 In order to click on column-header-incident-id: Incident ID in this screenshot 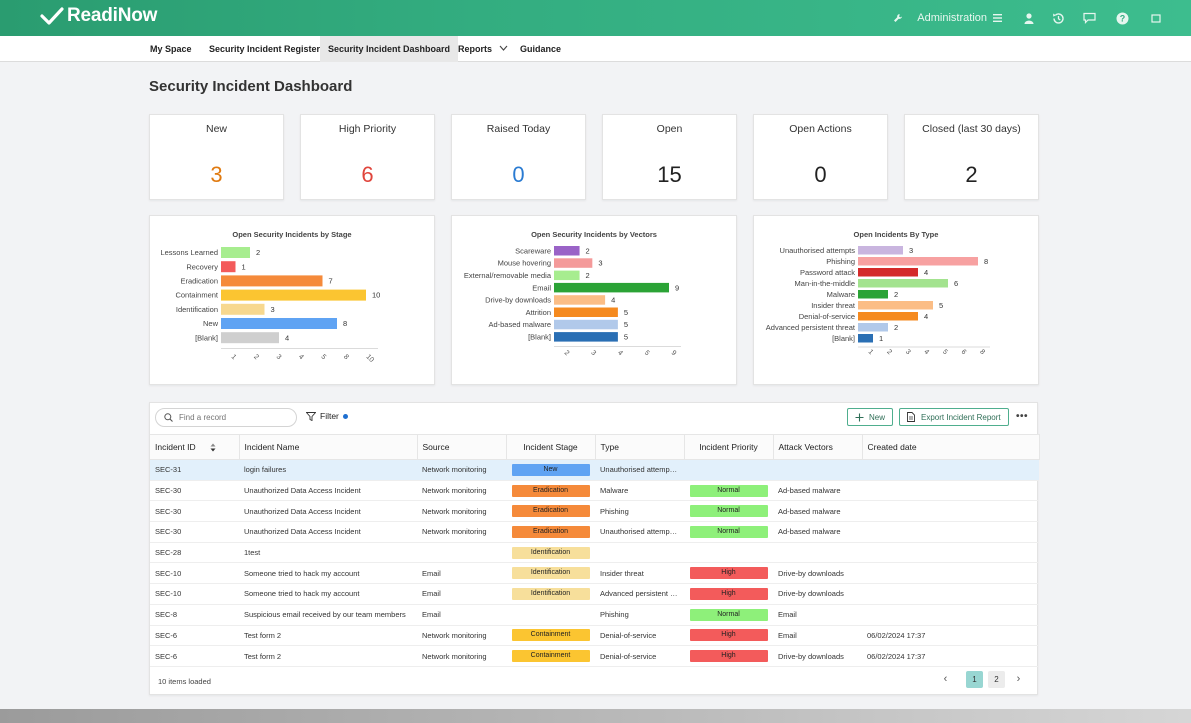, I will do `click(195, 447)`.